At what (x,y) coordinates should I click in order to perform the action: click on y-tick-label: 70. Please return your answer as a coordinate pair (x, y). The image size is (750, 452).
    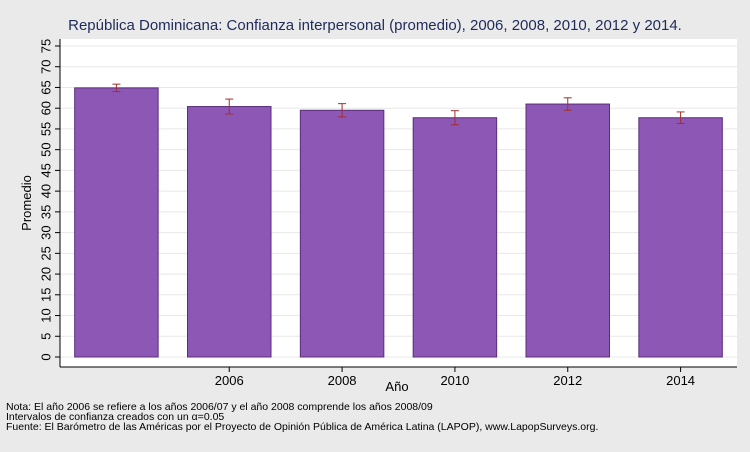
    Looking at the image, I should click on (46, 66).